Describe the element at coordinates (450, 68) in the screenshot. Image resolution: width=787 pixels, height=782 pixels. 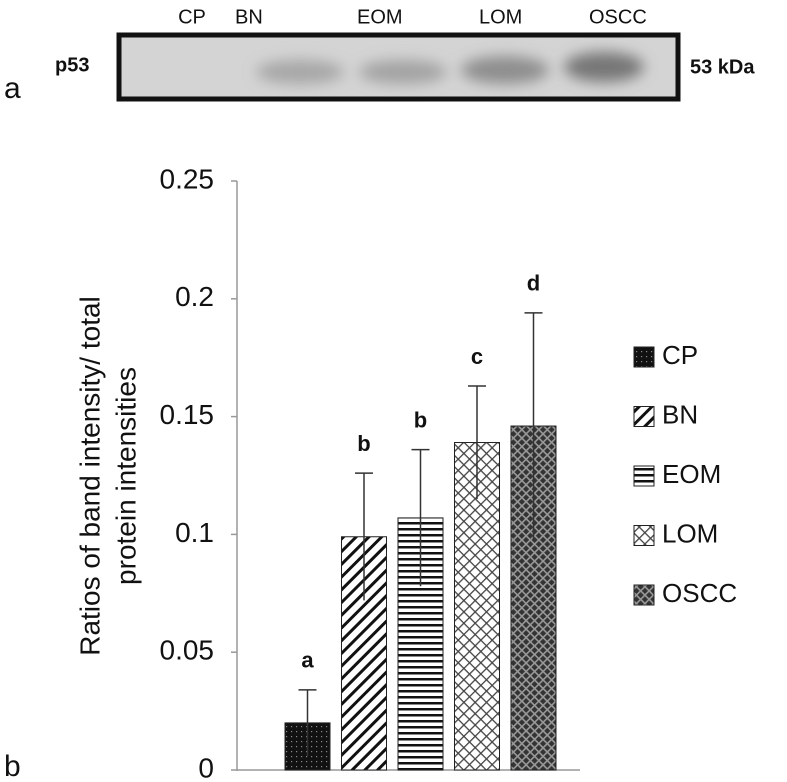
I see `blot-bands` at that location.